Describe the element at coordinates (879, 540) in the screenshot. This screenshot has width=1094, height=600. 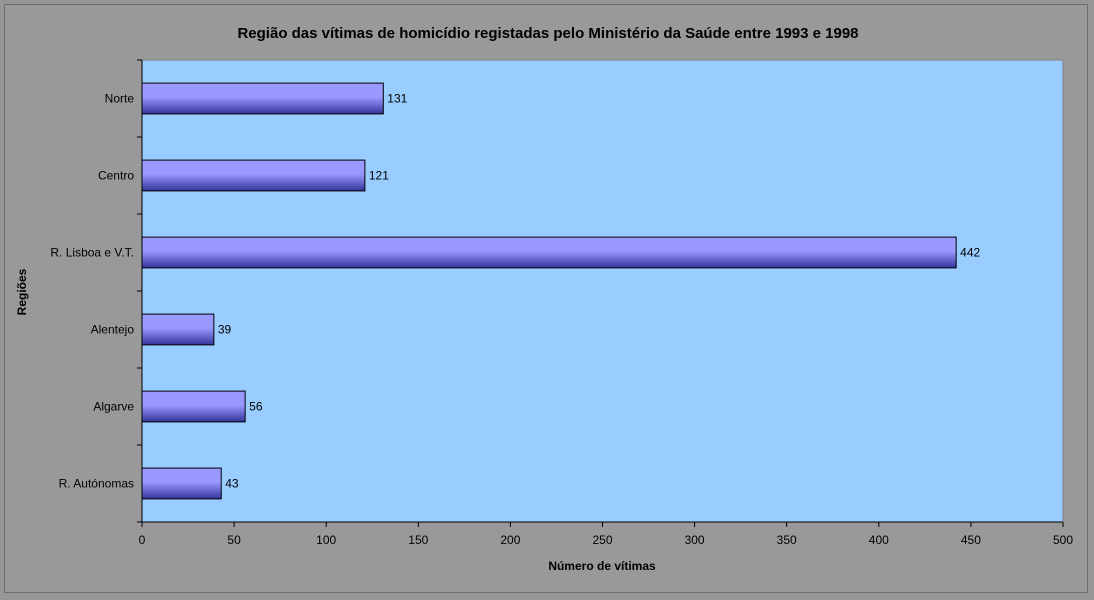
I see `x-tick-label: 400` at that location.